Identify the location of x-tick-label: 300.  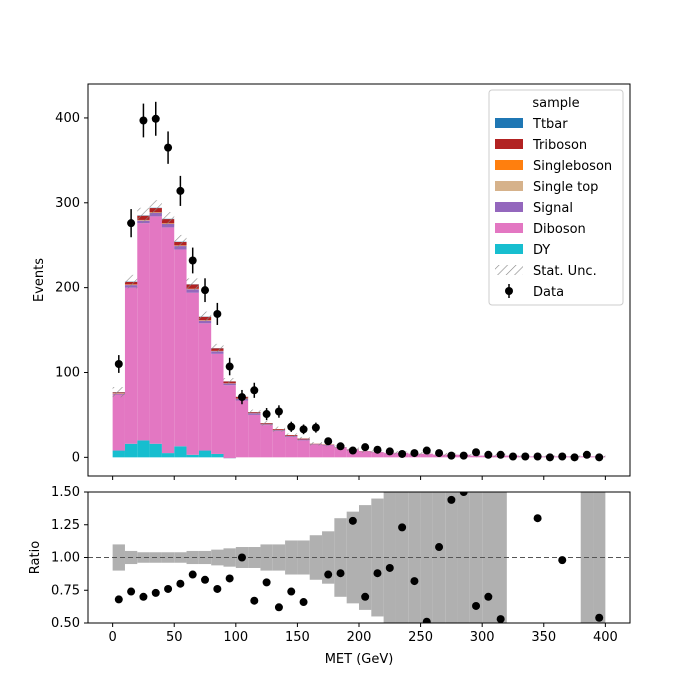
(482, 637).